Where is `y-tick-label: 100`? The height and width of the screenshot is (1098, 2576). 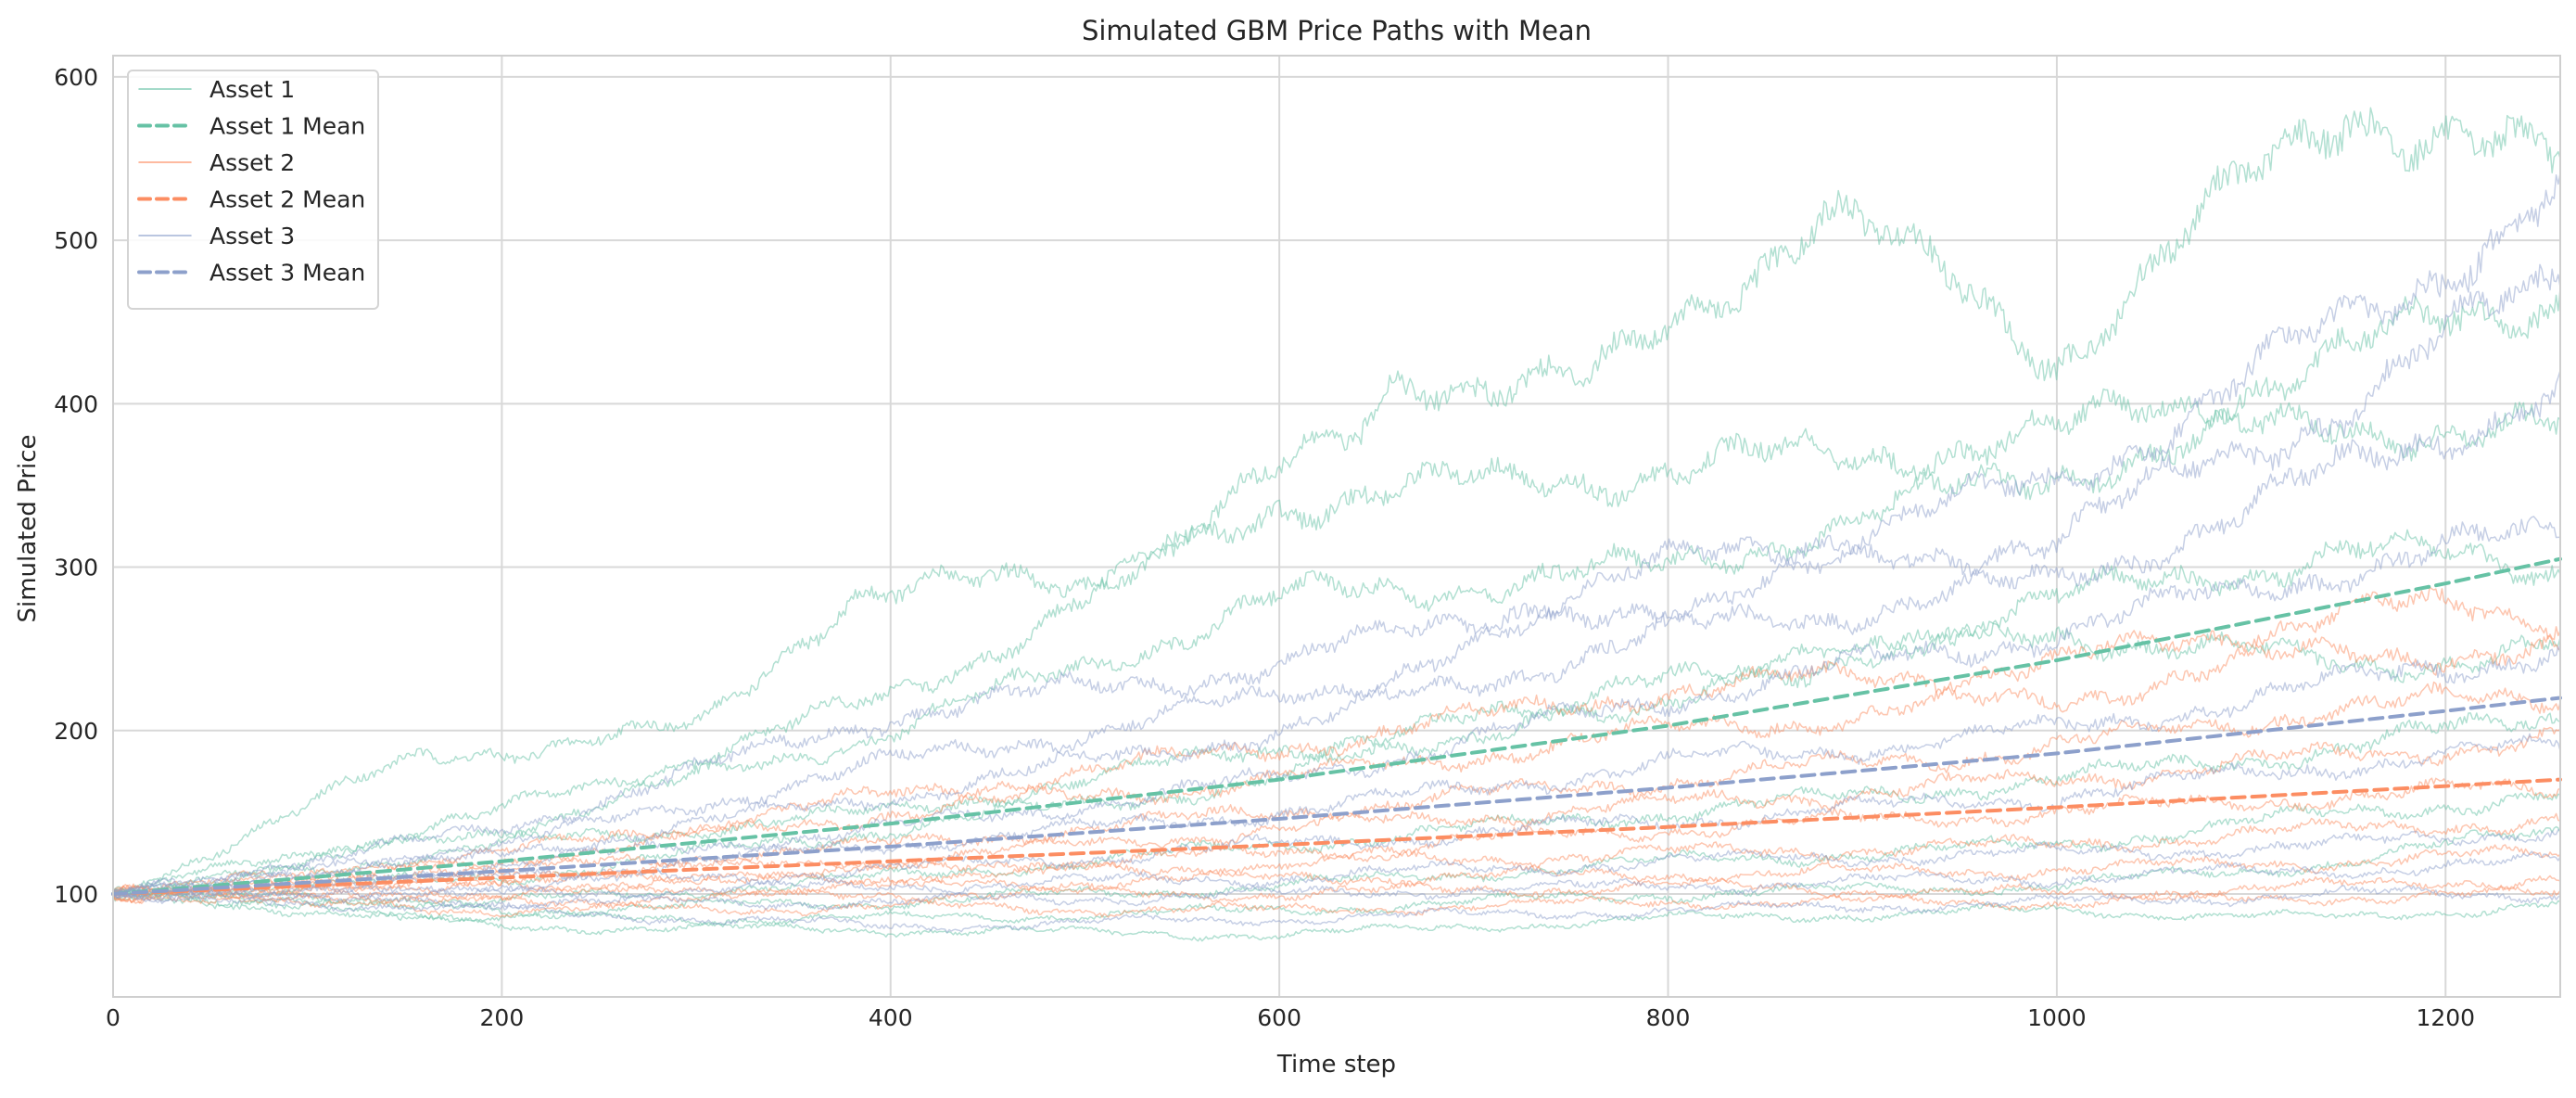
y-tick-label: 100 is located at coordinates (76, 895).